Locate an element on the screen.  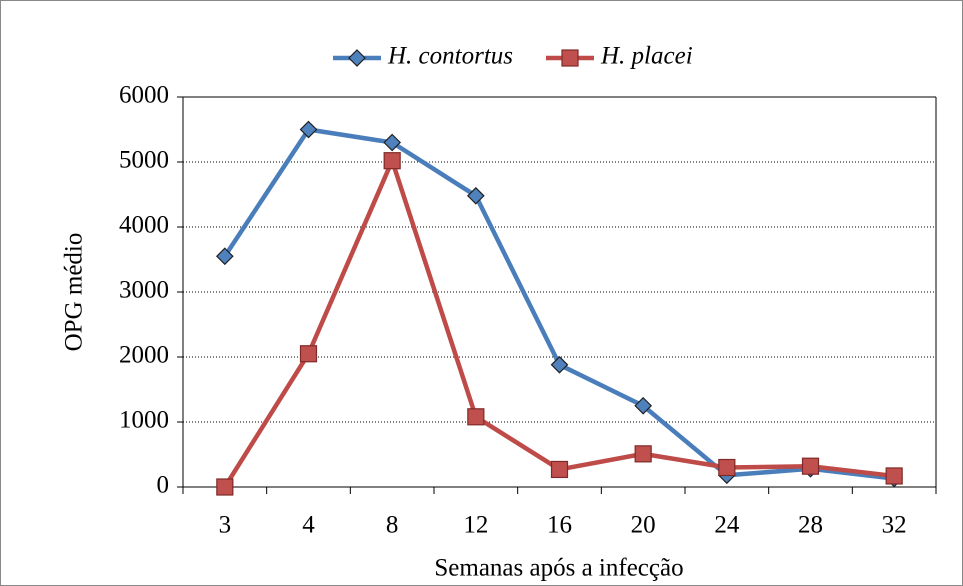
y-tick-label: 5000 is located at coordinates (144, 160).